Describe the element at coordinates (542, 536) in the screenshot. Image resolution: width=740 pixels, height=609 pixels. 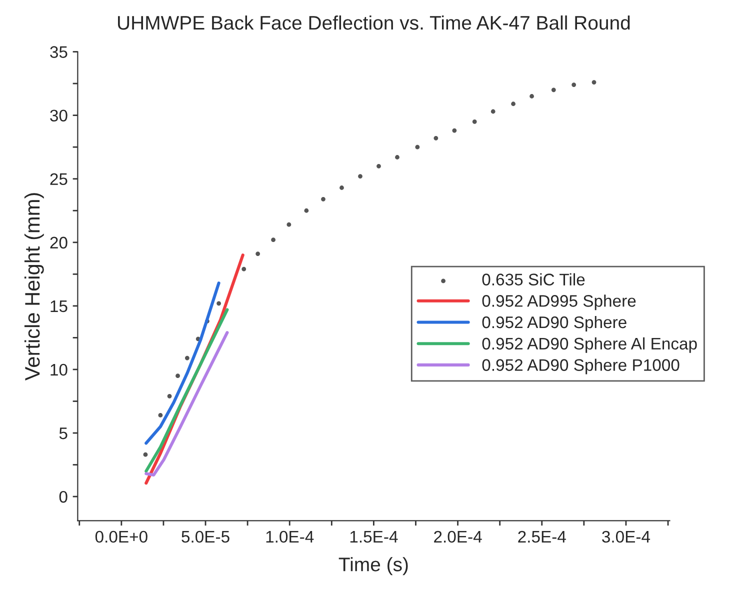
I see `x-tick-label: 2.5E-4` at that location.